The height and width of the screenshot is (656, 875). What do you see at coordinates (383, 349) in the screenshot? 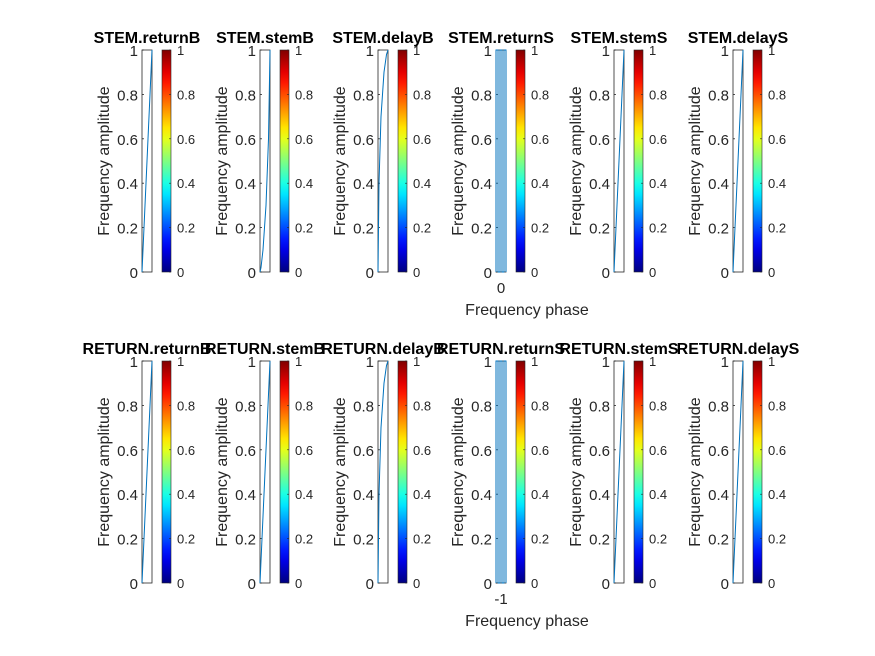
I see `subplot-title: RETURN.delayB` at bounding box center [383, 349].